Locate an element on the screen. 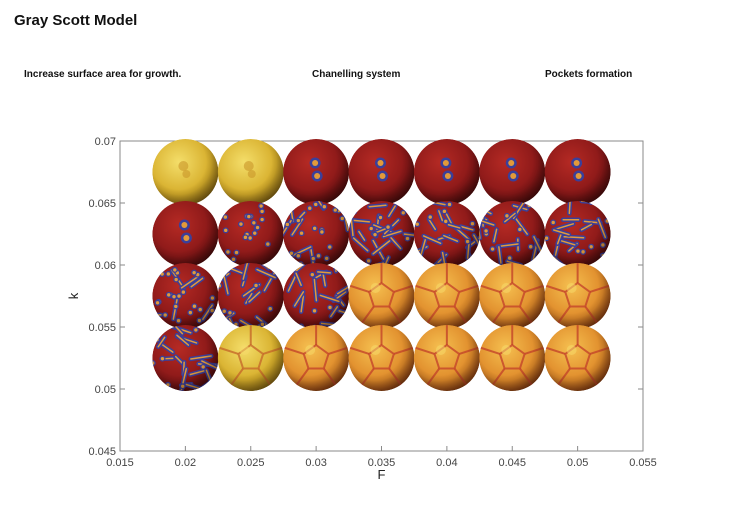 This screenshot has height=516, width=730. x-tick-label: 0.04 is located at coordinates (446, 463).